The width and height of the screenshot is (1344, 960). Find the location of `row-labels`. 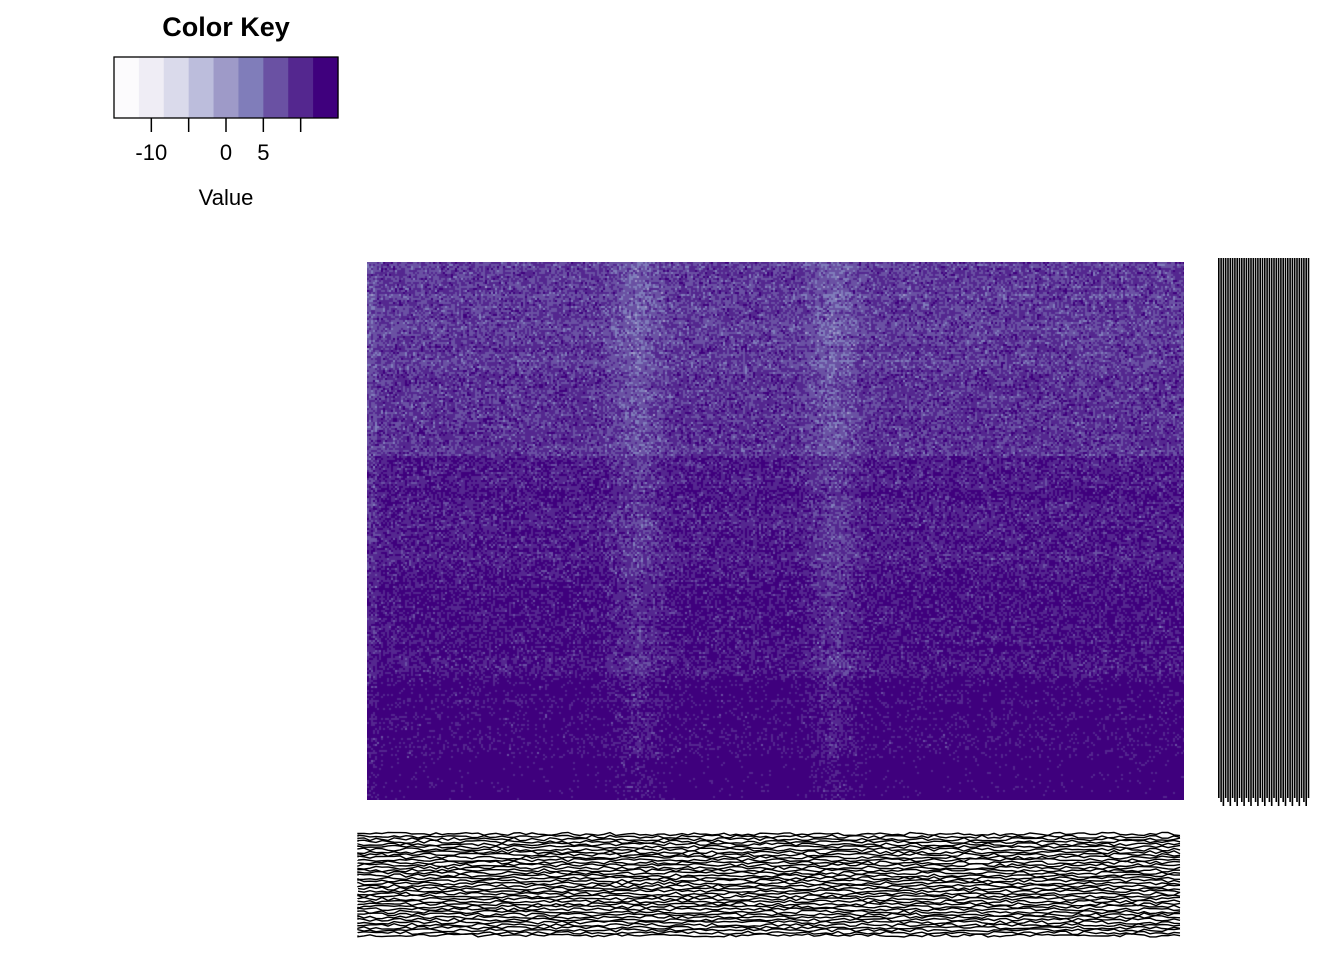

row-labels is located at coordinates (1264, 532).